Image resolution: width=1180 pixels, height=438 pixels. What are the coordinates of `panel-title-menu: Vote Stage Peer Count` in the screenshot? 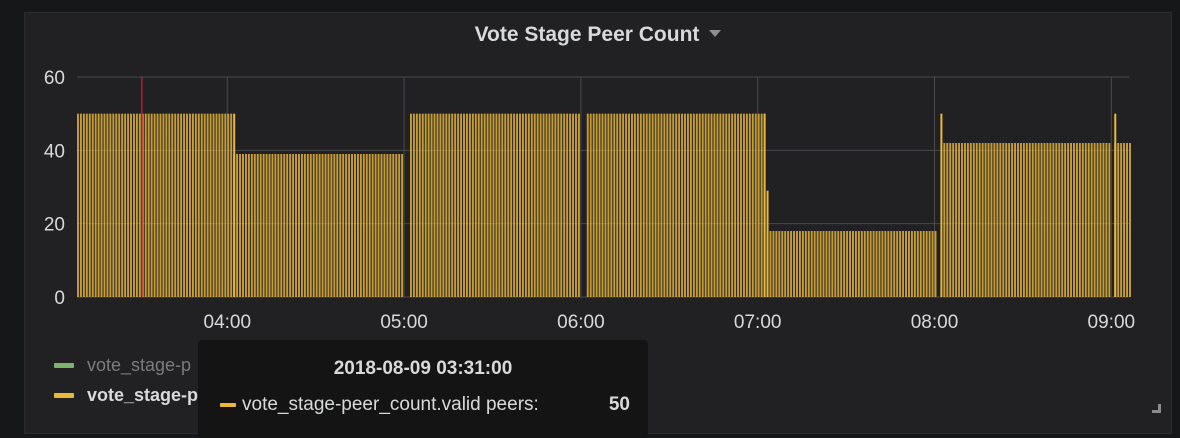 It's located at (598, 35).